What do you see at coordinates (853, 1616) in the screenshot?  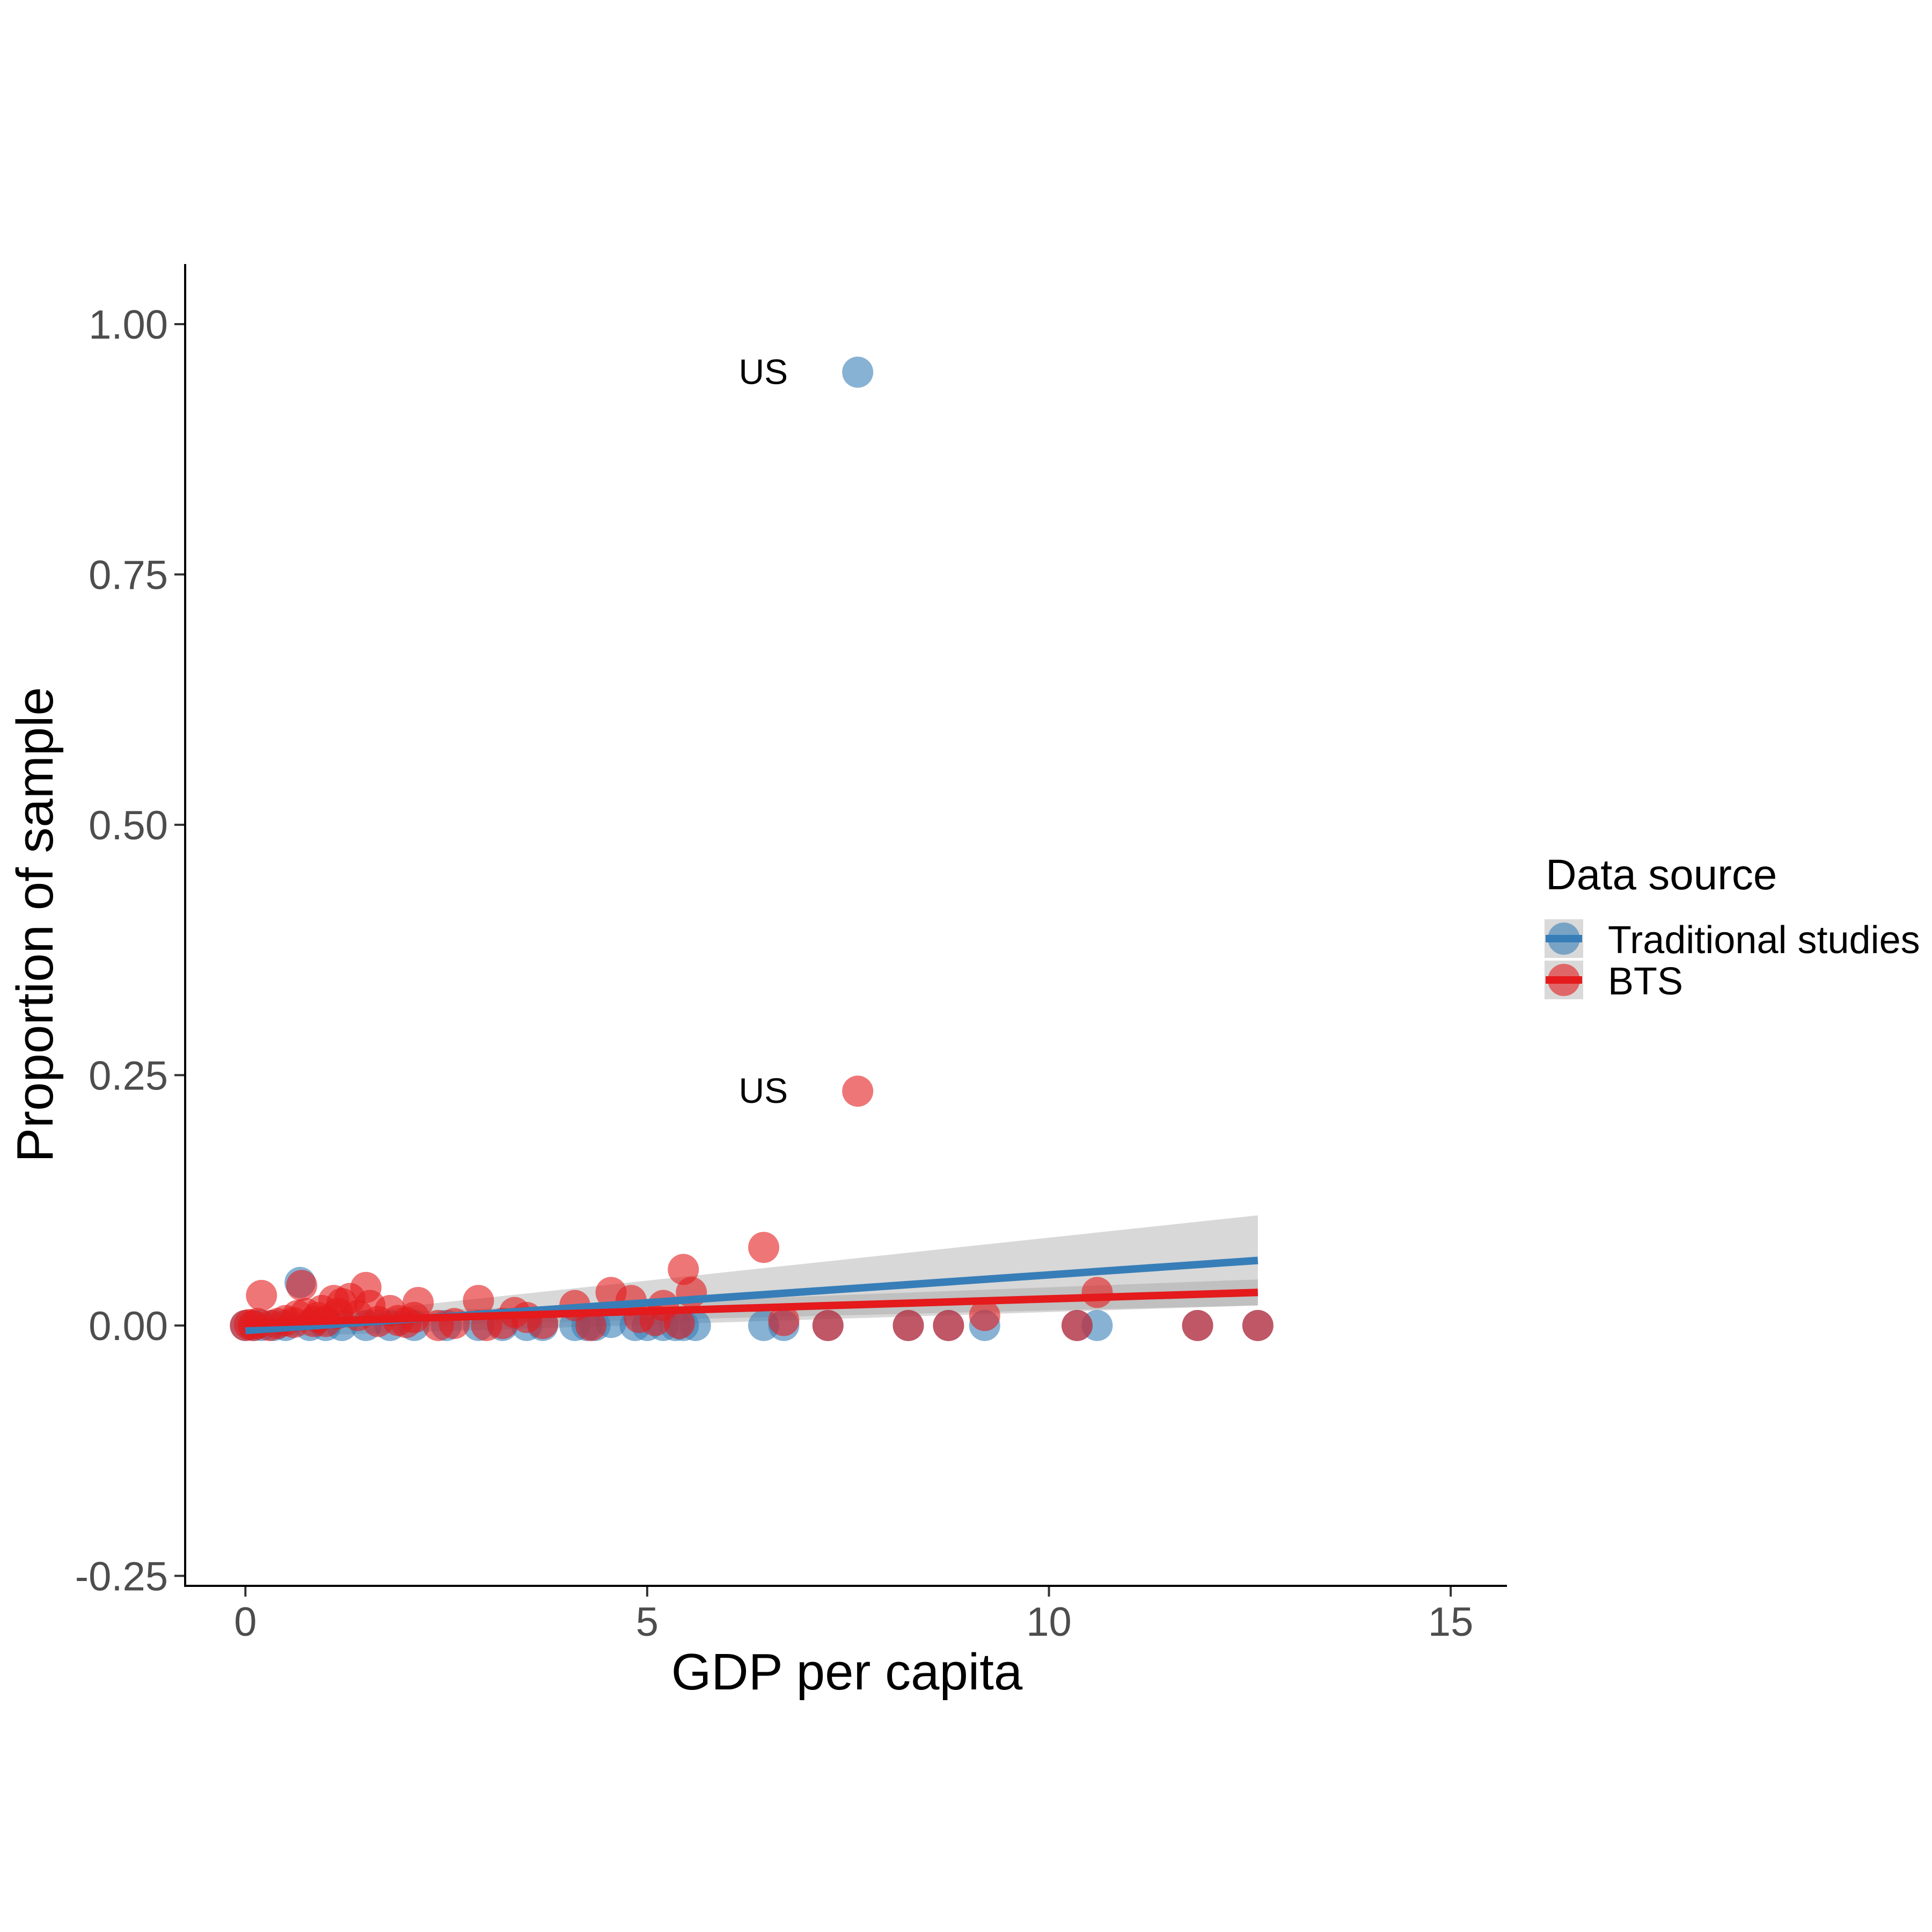 I see `x-axis-ticks: 0 5 10 15` at bounding box center [853, 1616].